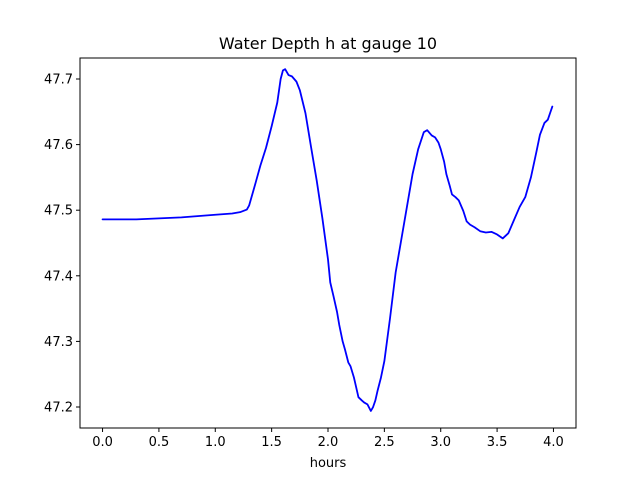 This screenshot has height=480, width=640. I want to click on y-axis: 47.2 47.3 47.4 47.5 47.6 47.7, so click(62, 244).